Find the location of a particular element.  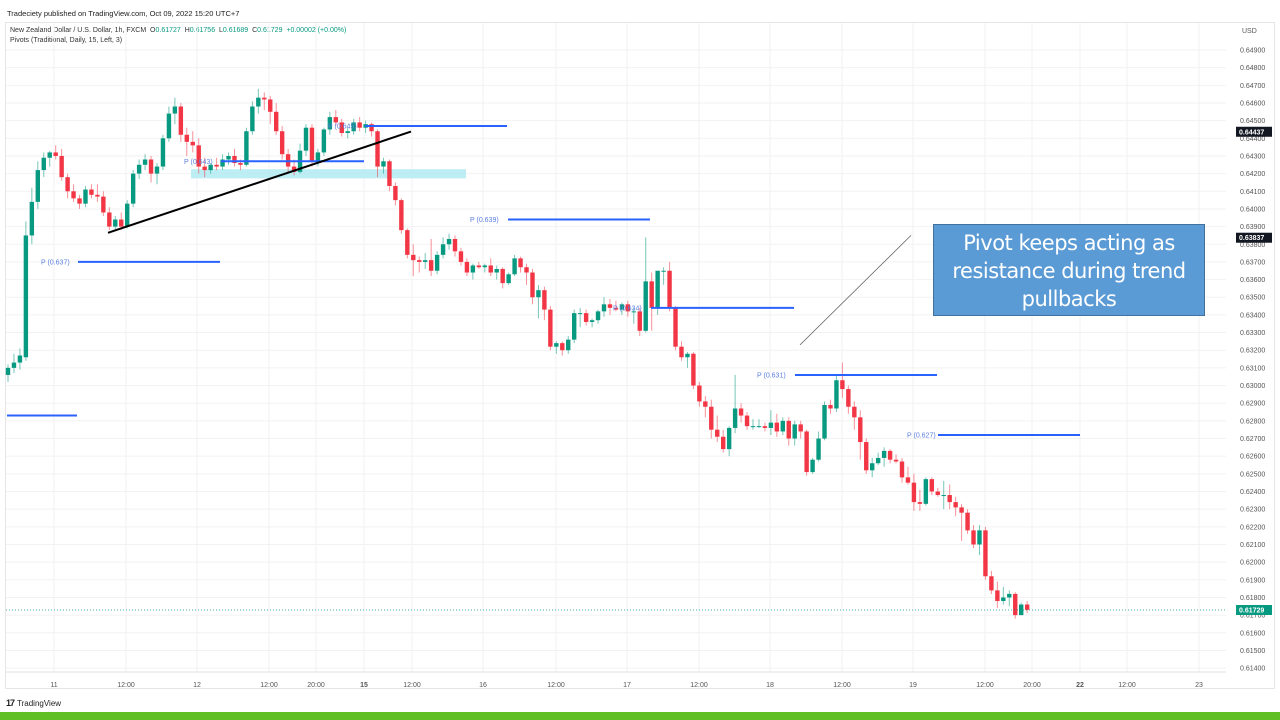

y-tick-label: 0.62600 is located at coordinates (1252, 457).